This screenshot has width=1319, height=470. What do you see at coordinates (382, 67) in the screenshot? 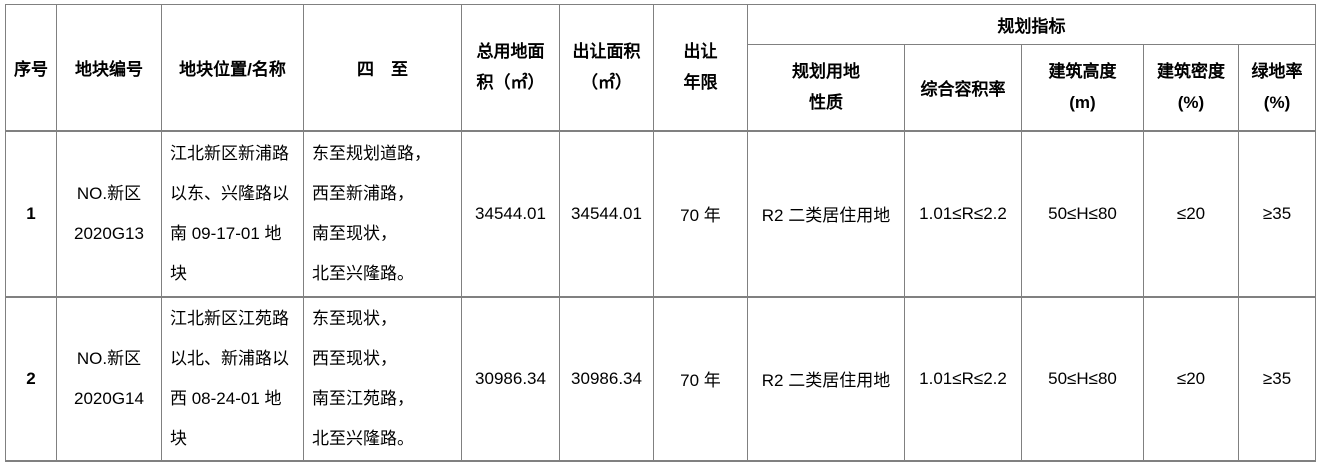
I see `col-header-boundaries: 四 至` at bounding box center [382, 67].